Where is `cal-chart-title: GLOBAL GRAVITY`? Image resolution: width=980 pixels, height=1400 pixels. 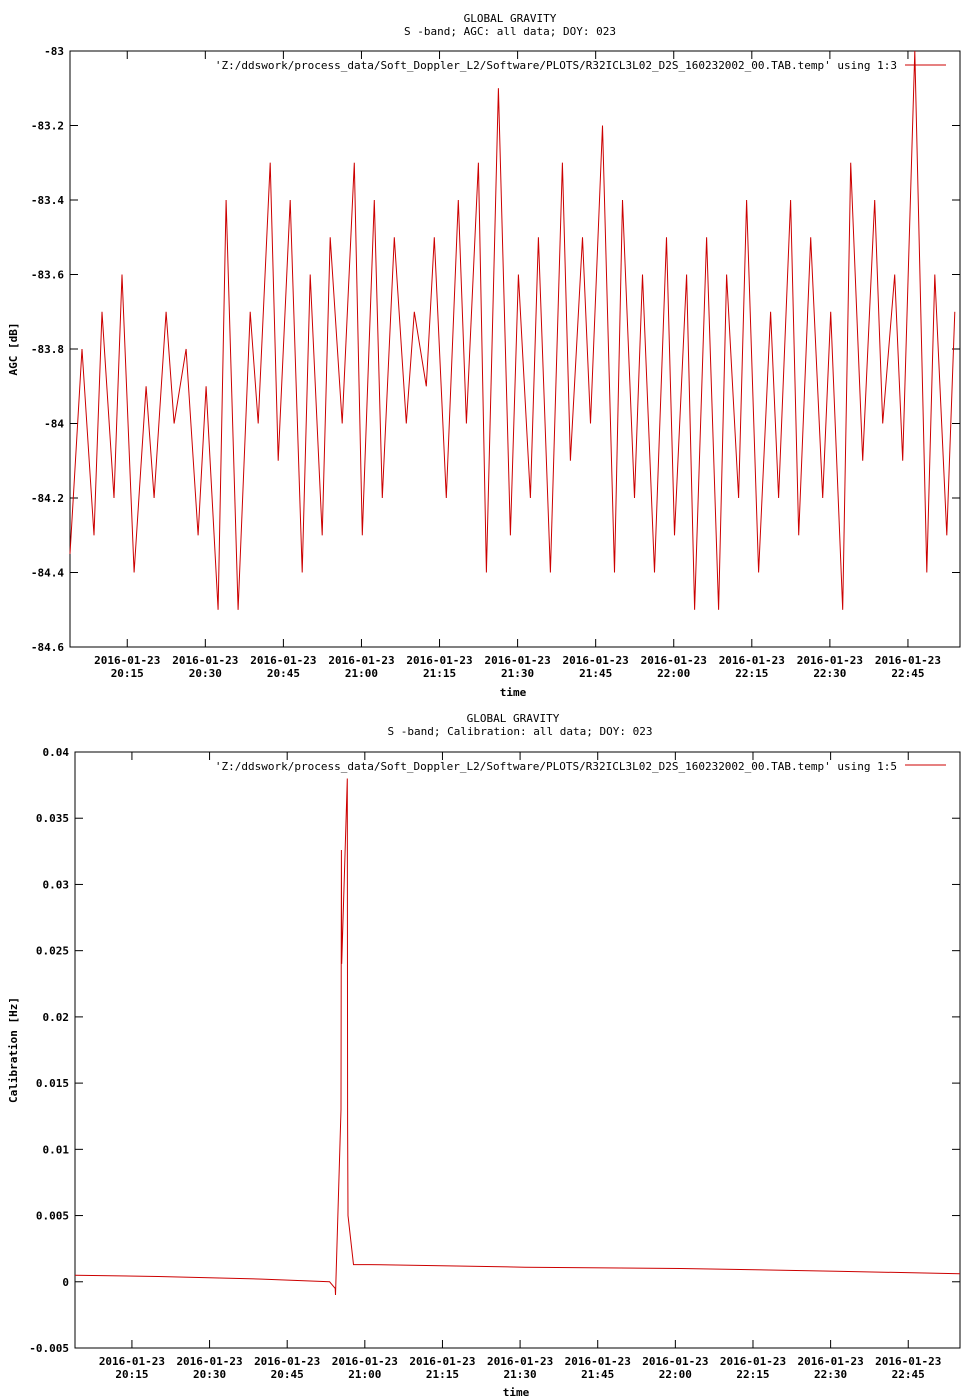 cal-chart-title: GLOBAL GRAVITY is located at coordinates (513, 718).